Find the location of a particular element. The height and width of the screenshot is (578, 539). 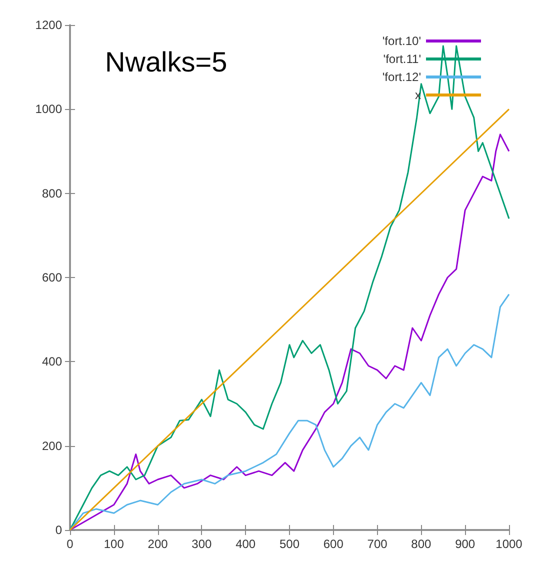

x-tick-label: 300 is located at coordinates (202, 544).